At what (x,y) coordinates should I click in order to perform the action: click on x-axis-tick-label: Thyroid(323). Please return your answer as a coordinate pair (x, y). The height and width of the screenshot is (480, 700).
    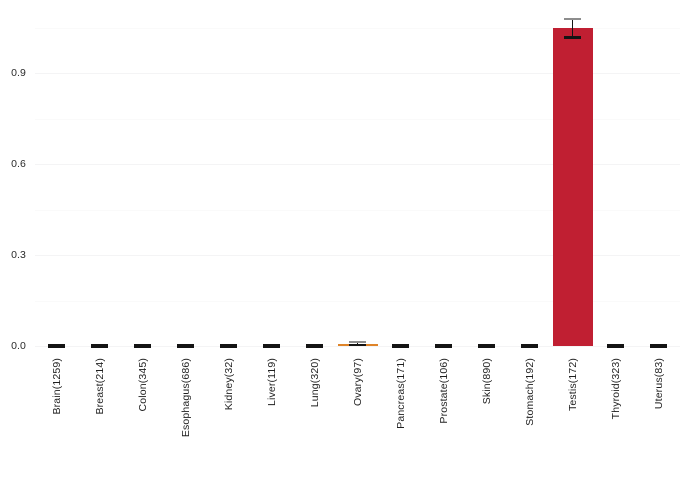
    Looking at the image, I should click on (615, 389).